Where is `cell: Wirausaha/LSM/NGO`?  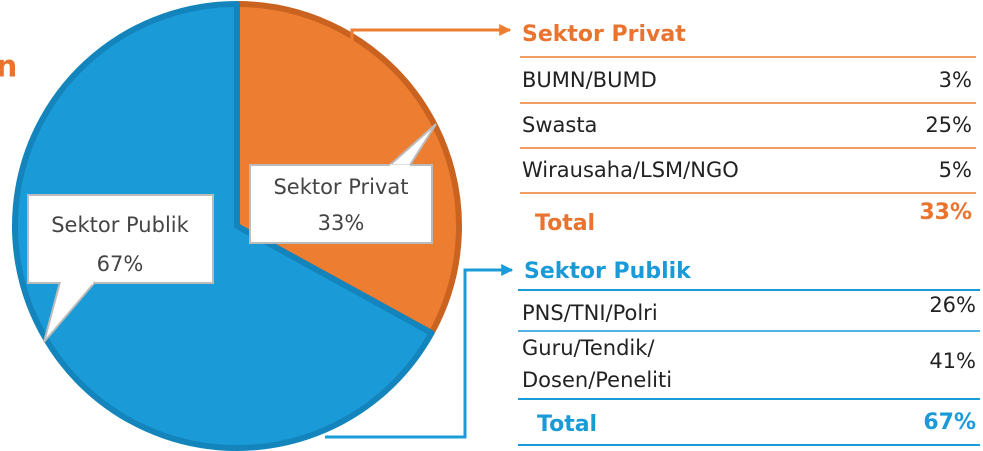
cell: Wirausaha/LSM/NGO is located at coordinates (630, 170).